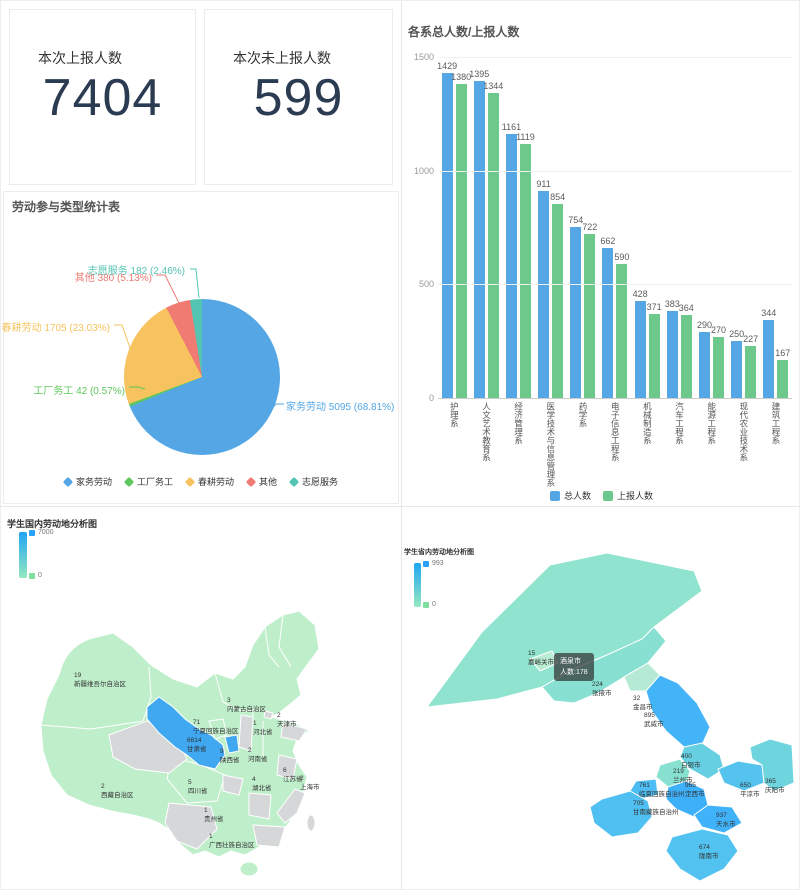 The image size is (800, 890). What do you see at coordinates (628, 495) in the screenshot?
I see `bar-legend-item: 上报人数` at bounding box center [628, 495].